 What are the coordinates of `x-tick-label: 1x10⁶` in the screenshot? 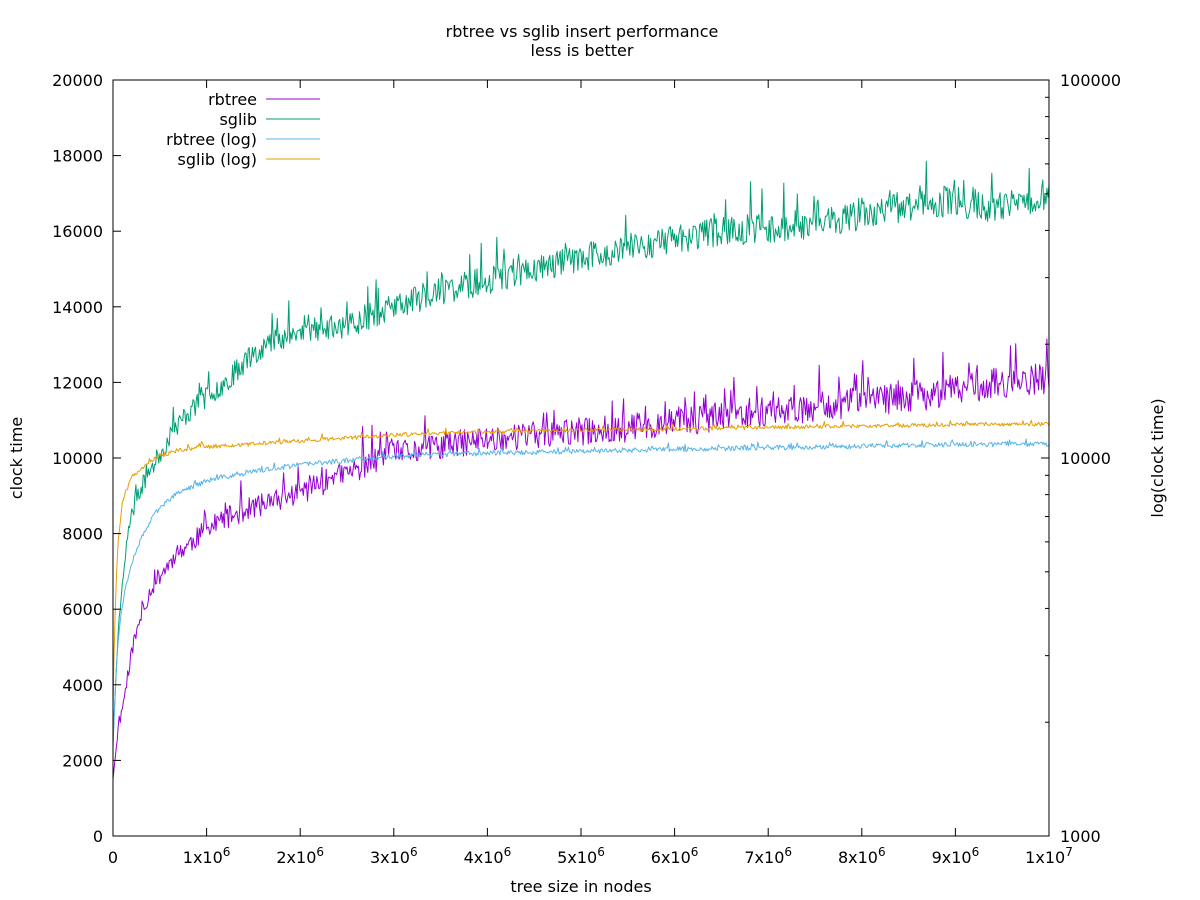 It's located at (207, 856).